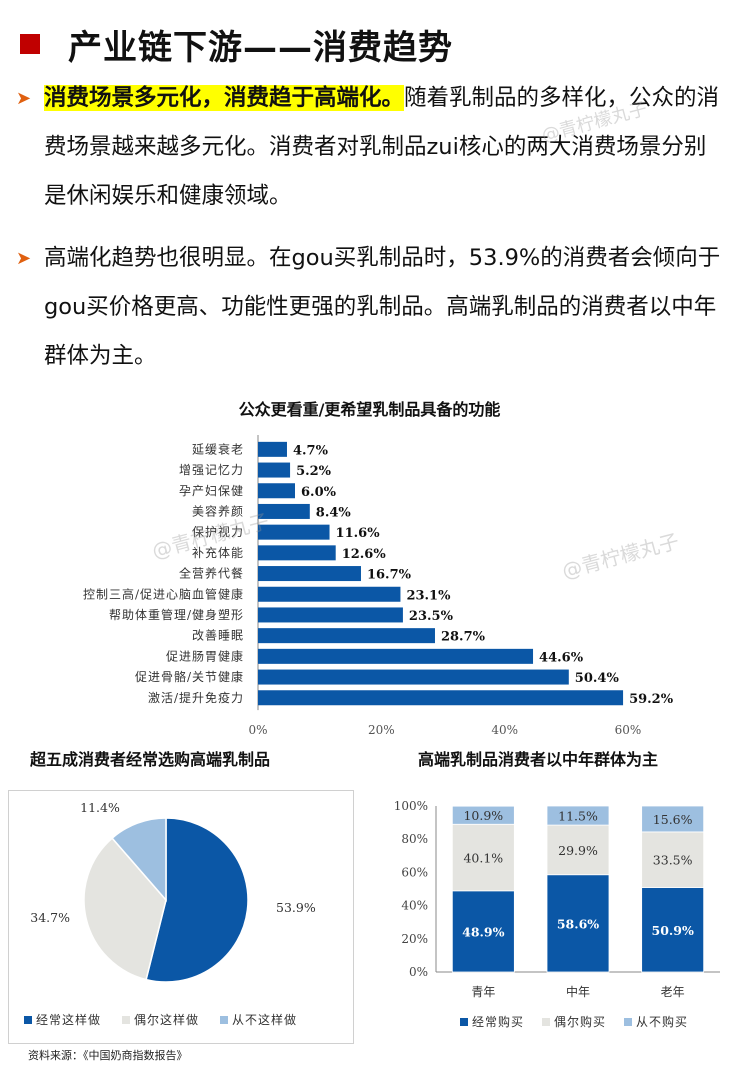 Image resolution: width=739 pixels, height=1066 pixels. Describe the element at coordinates (176, 614) in the screenshot. I see `category-label: 帮助体重管理/健身塑形` at that location.